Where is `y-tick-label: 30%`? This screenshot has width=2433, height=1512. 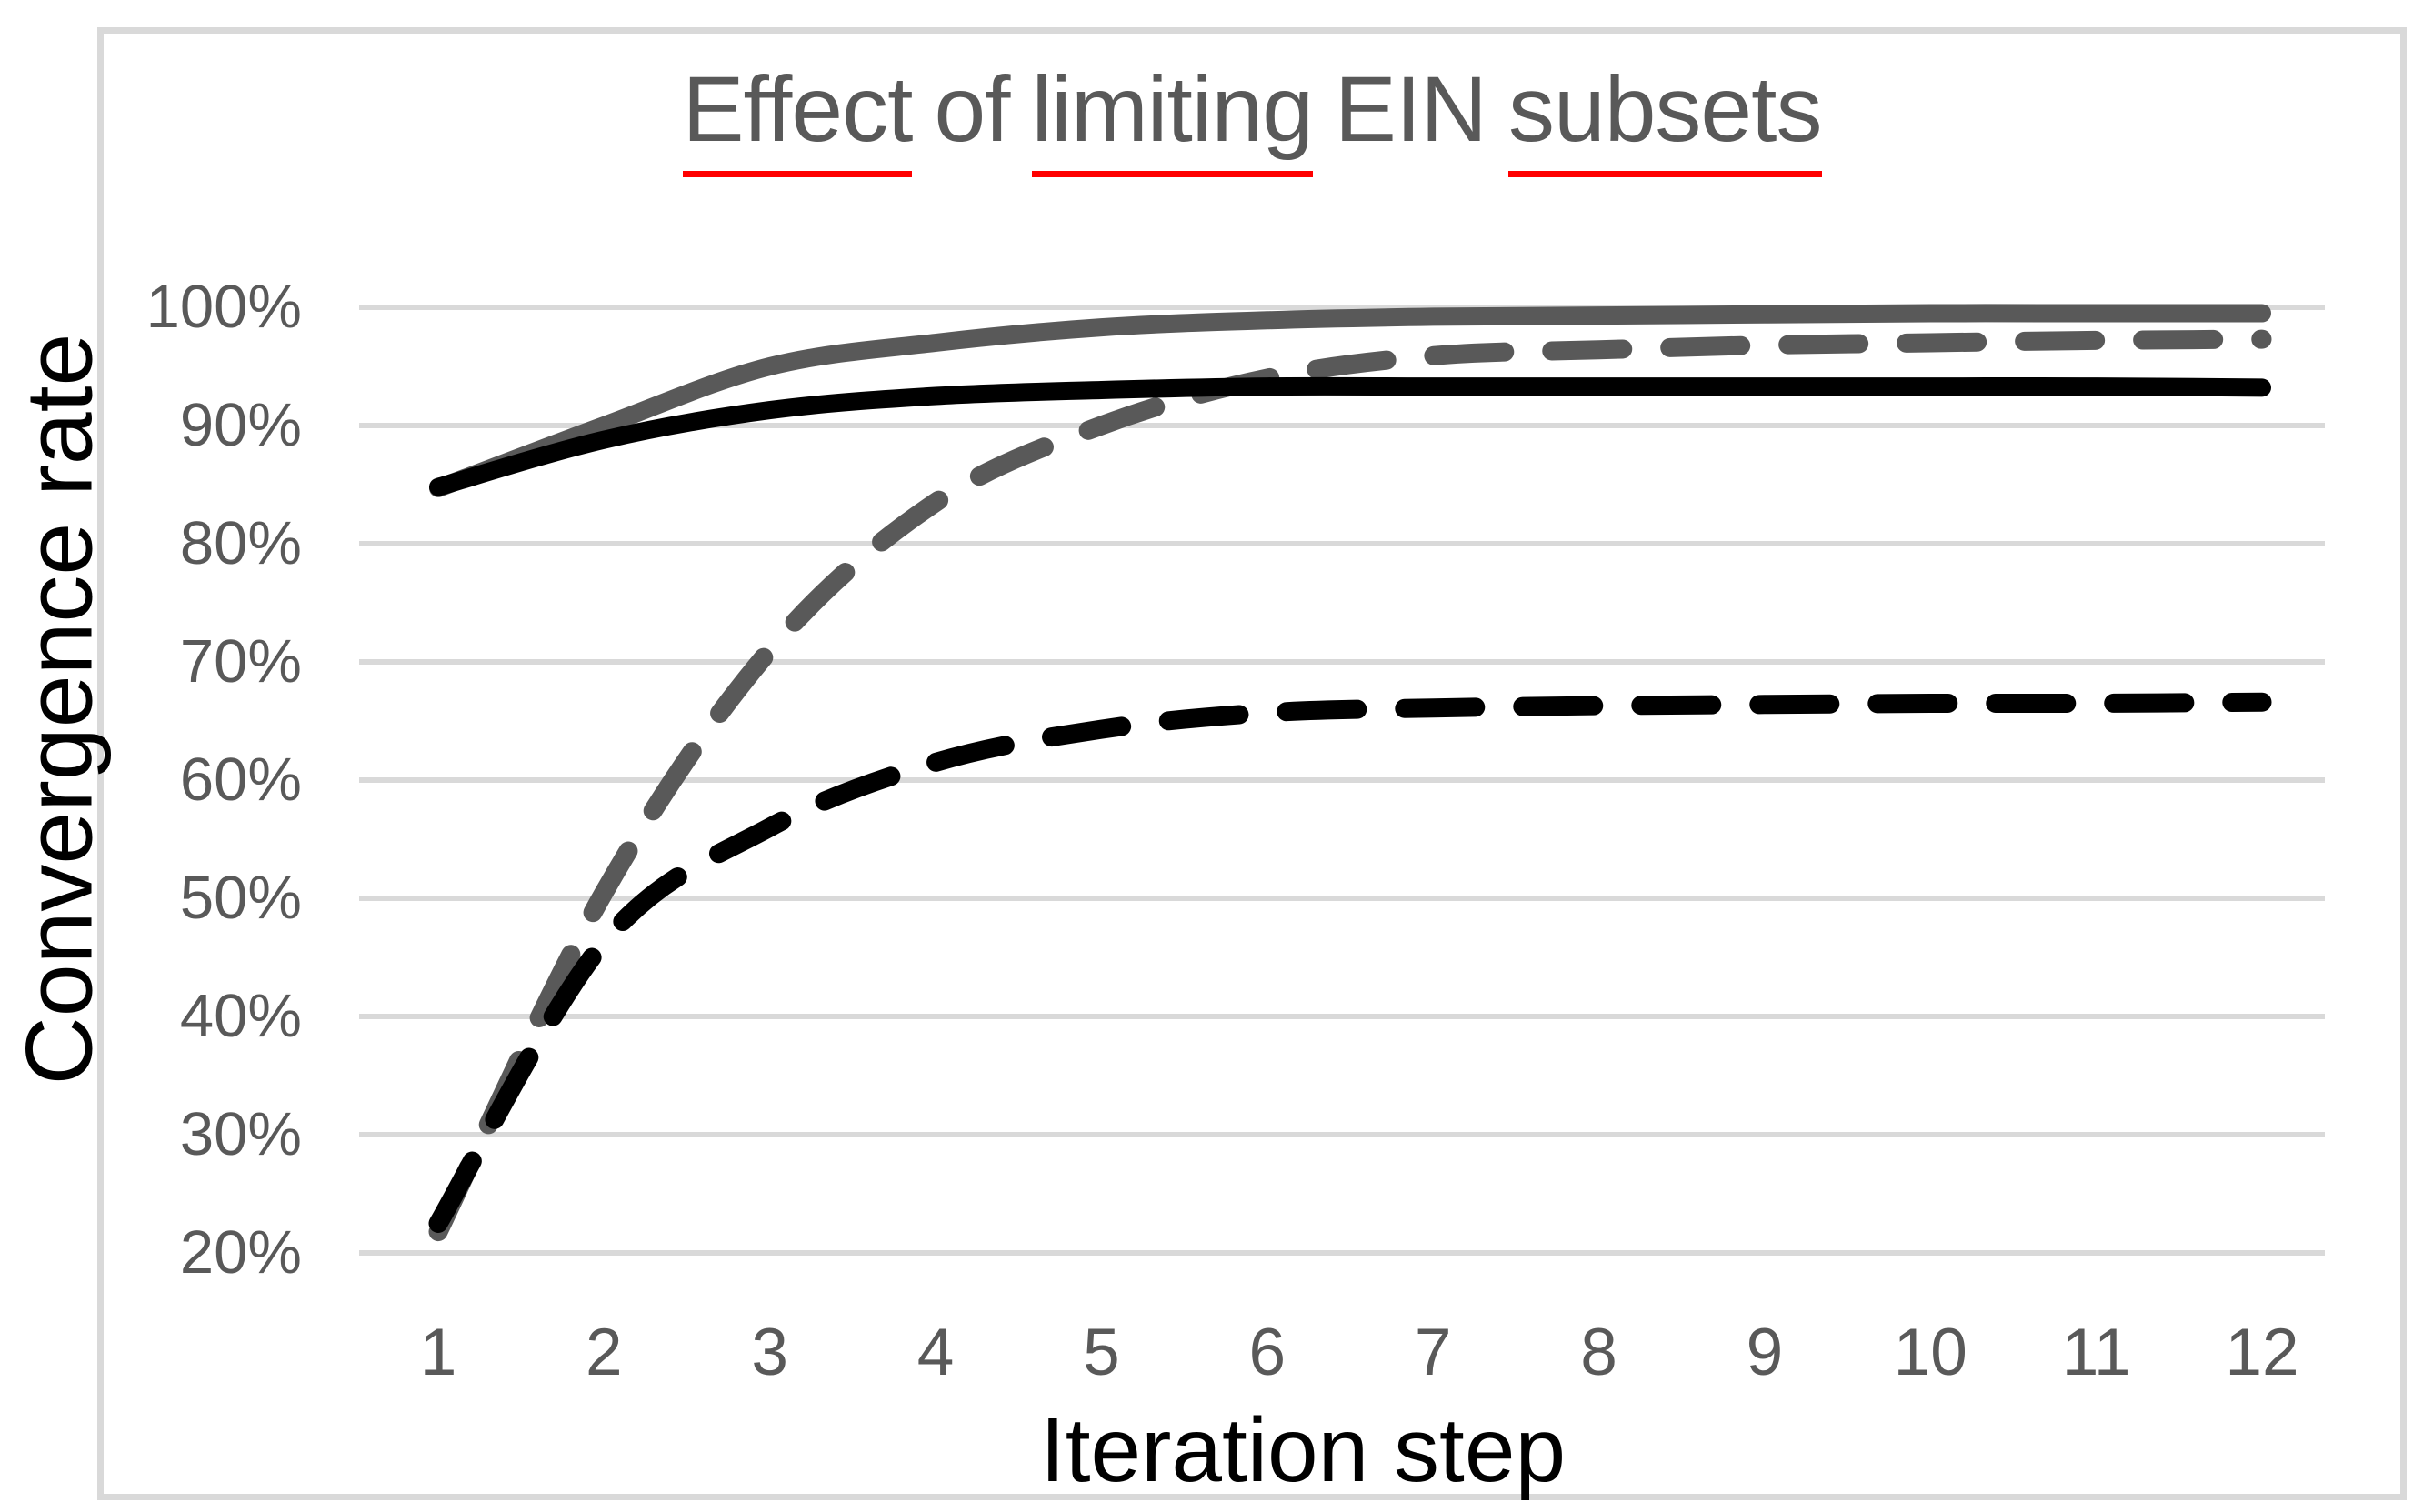
y-tick-label: 30% is located at coordinates (240, 1134).